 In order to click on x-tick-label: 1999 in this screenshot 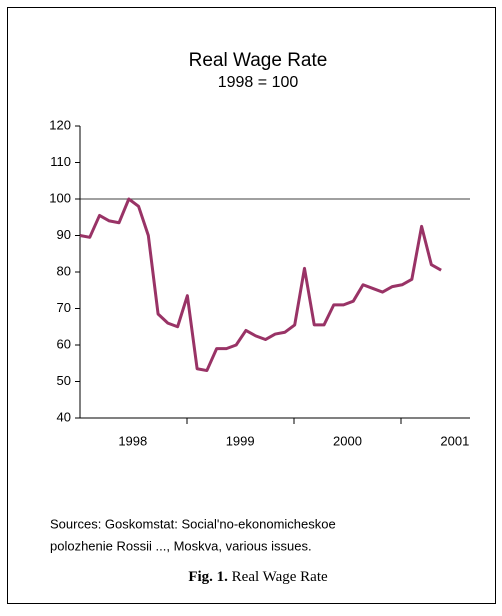, I will do `click(240, 440)`.